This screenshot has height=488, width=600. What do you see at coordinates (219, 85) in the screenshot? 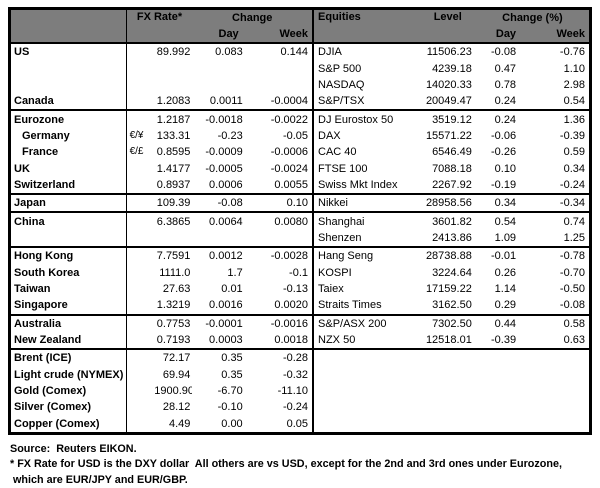
I see `fx-day-change` at bounding box center [219, 85].